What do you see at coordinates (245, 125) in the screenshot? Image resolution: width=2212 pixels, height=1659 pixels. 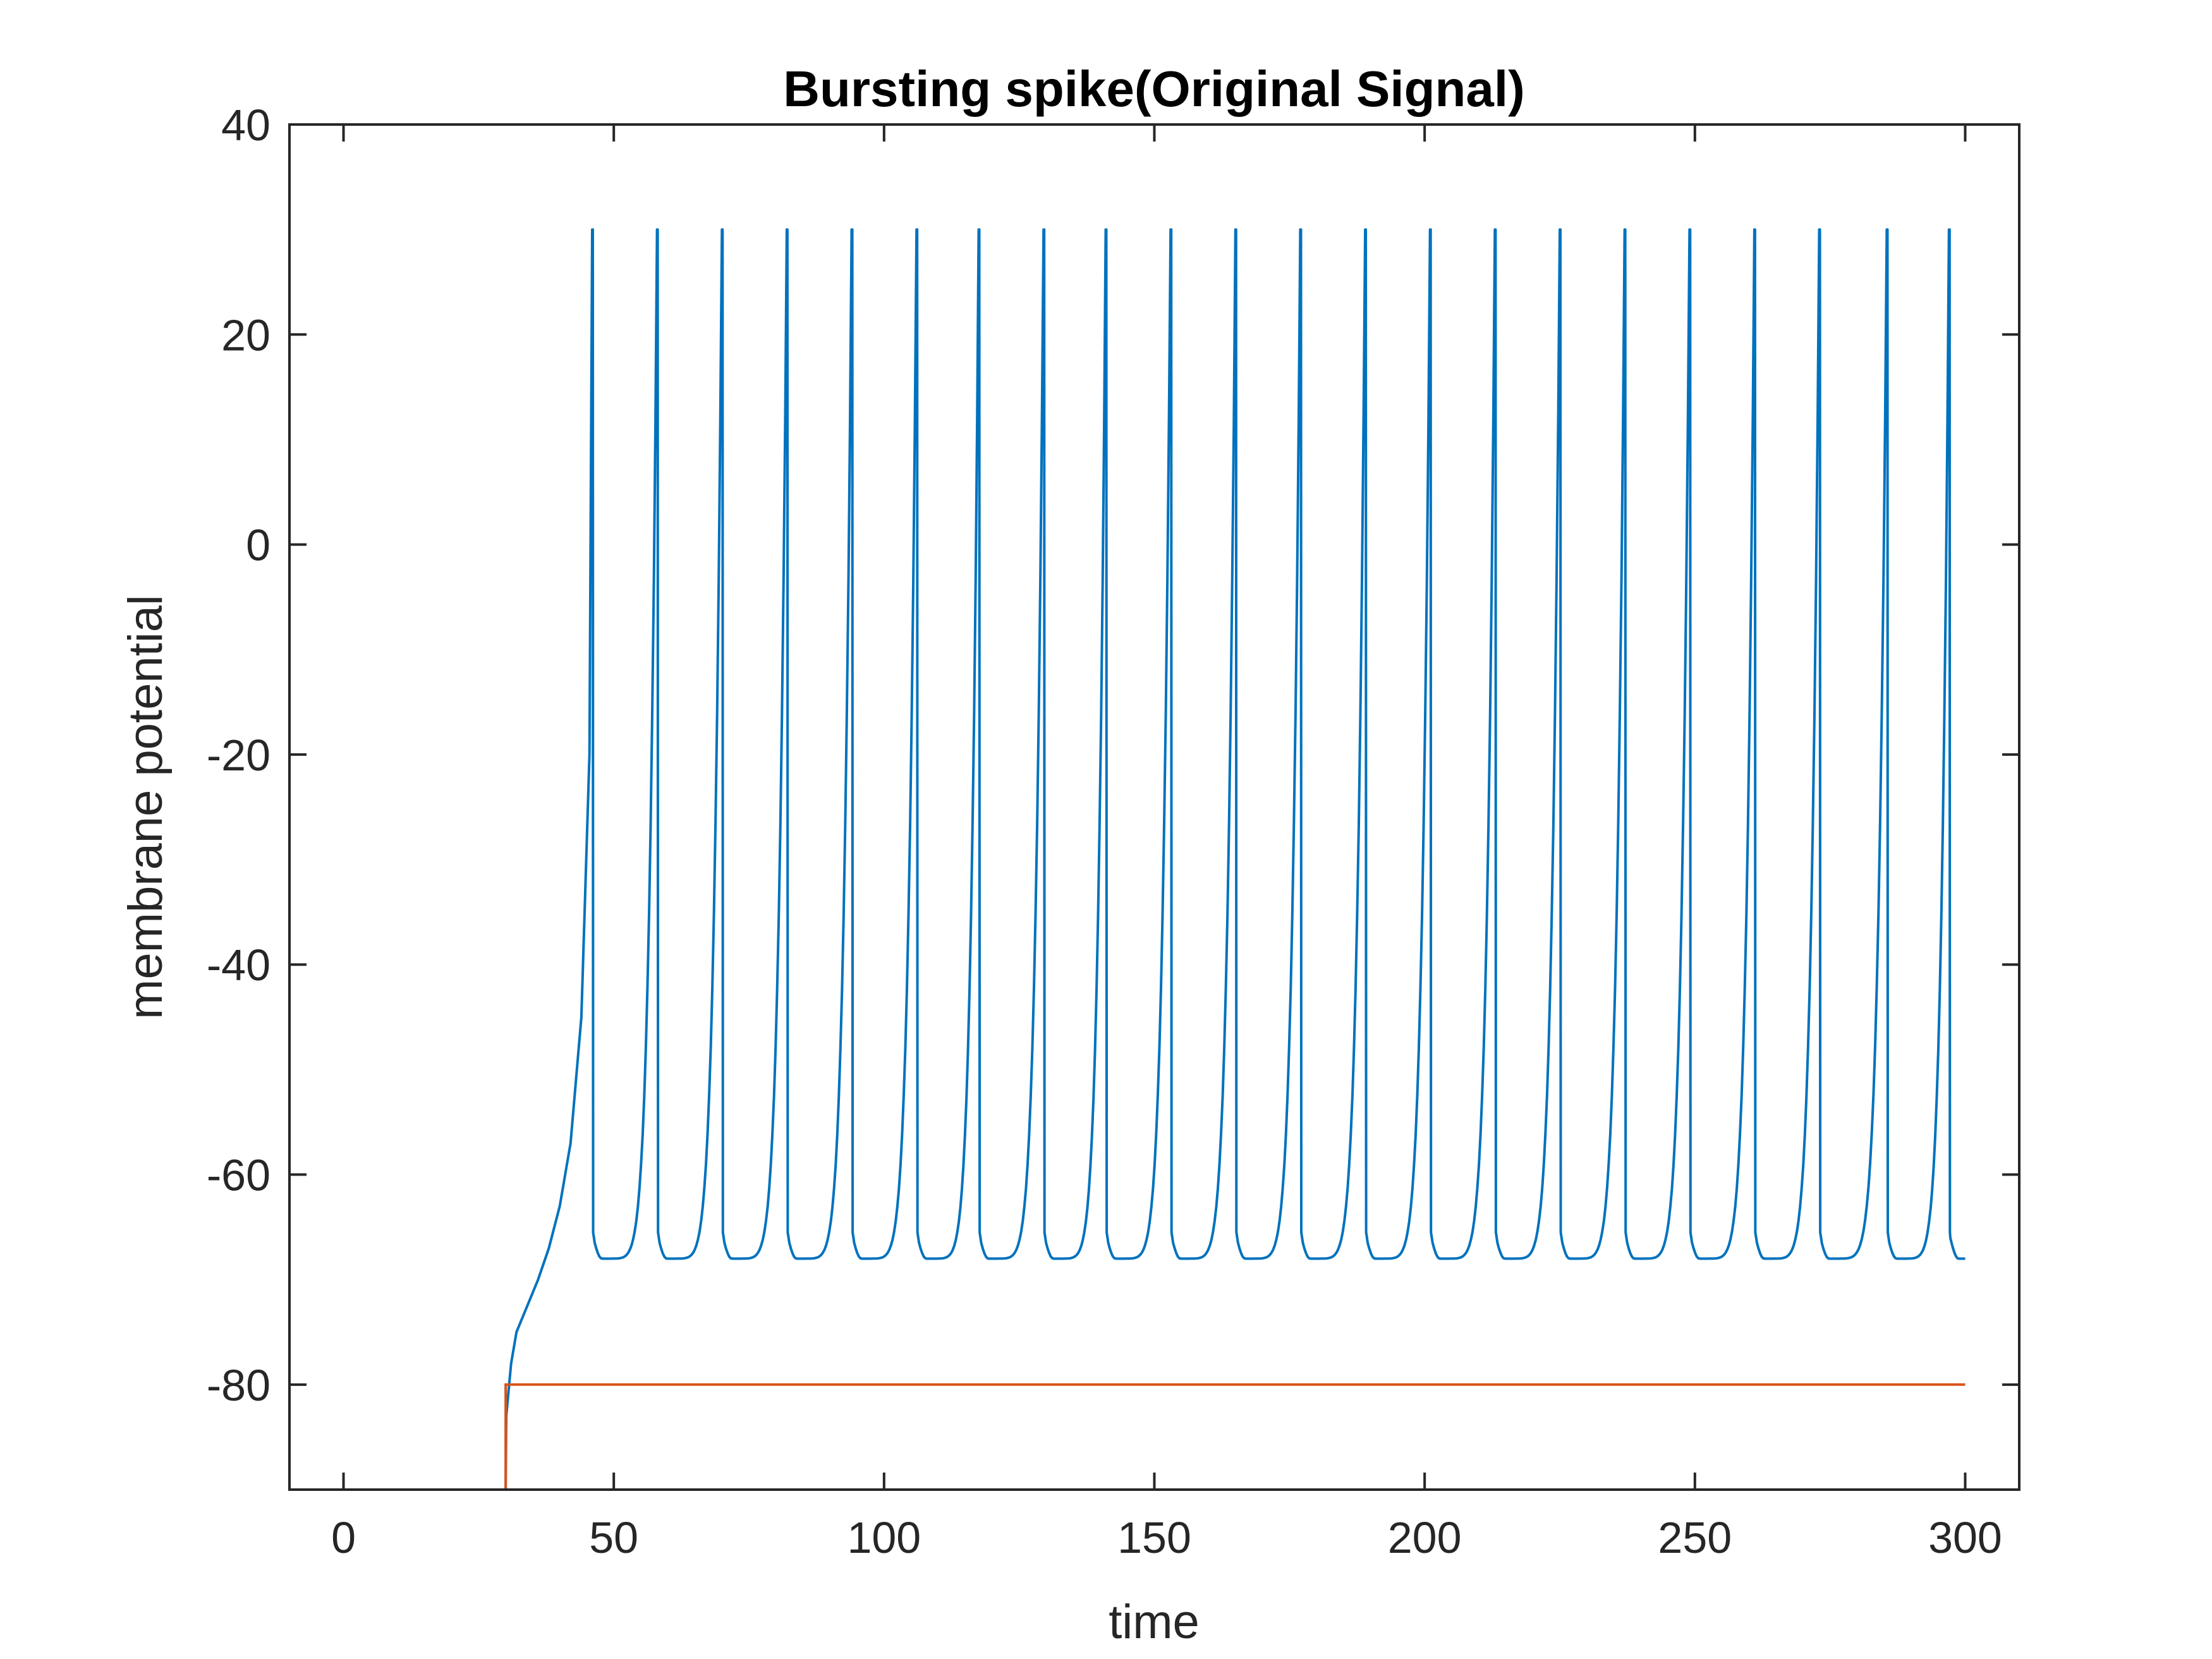 I see `y-tick-label: 40` at bounding box center [245, 125].